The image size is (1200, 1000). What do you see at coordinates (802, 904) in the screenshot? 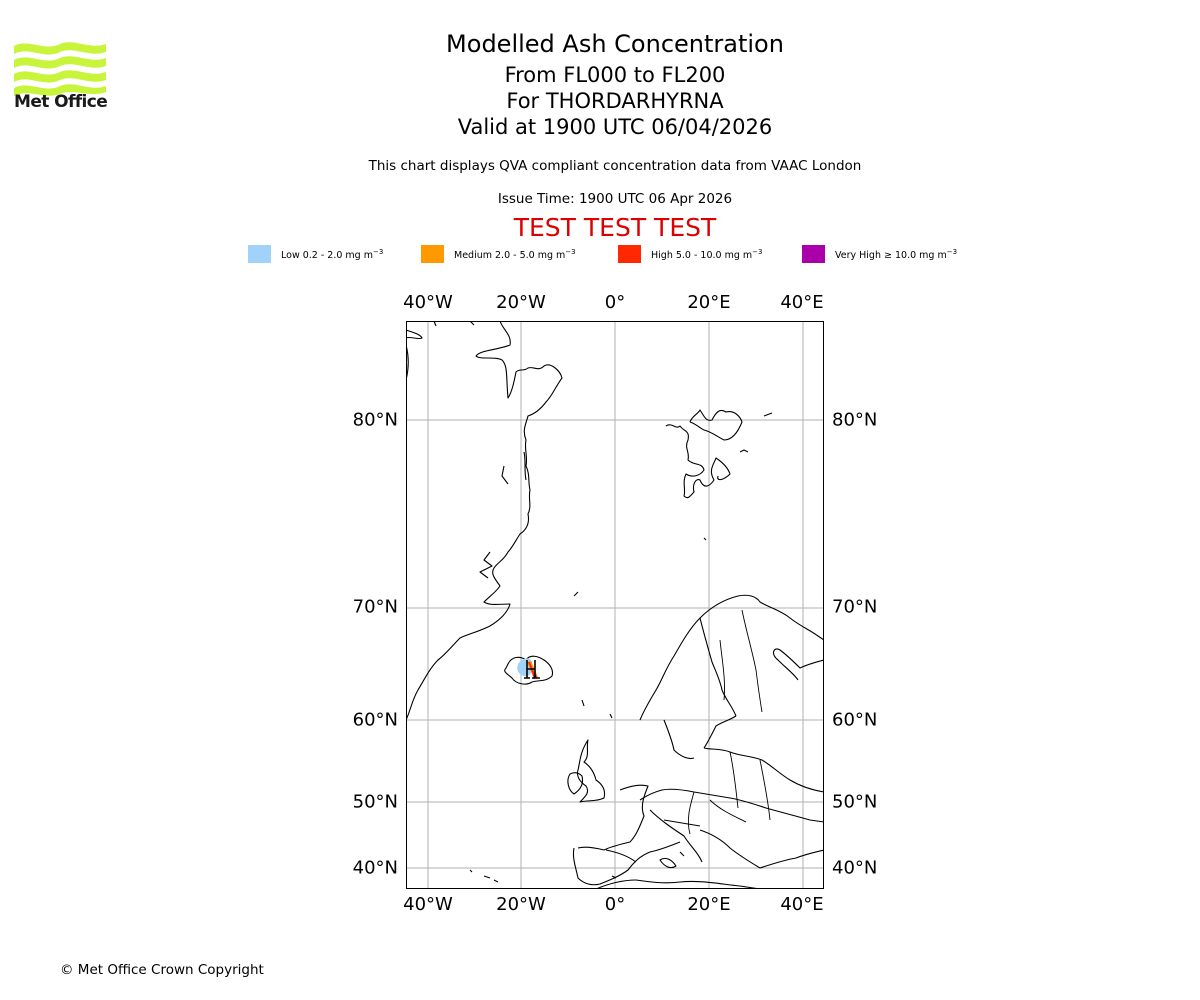
I see `lon-label-bottom: 40°E` at bounding box center [802, 904].